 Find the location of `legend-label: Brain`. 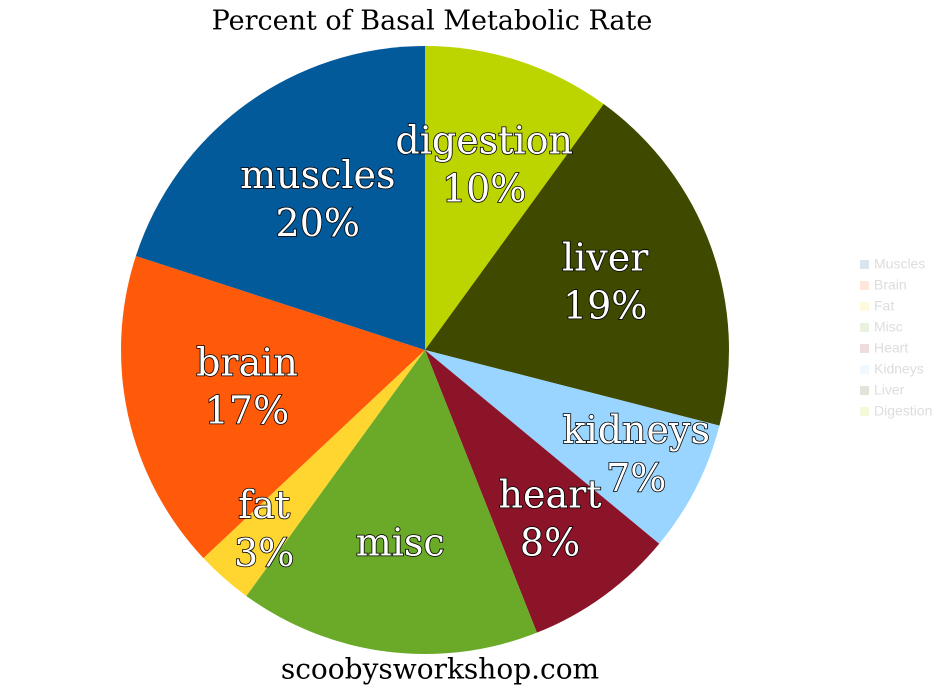

legend-label: Brain is located at coordinates (890, 285).